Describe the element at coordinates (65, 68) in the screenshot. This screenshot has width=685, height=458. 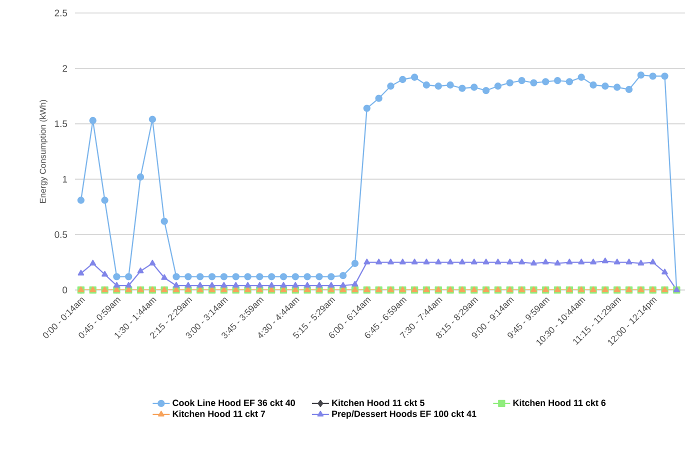
I see `y-tick-label: 2` at that location.